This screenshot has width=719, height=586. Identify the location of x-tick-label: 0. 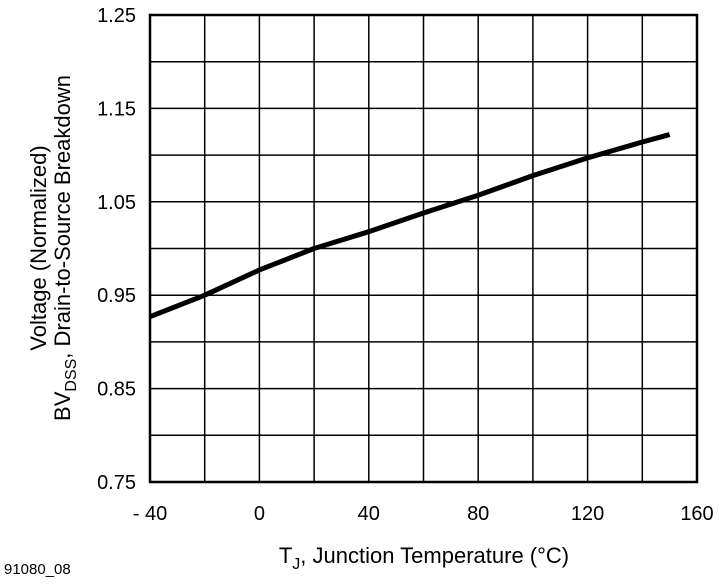
(259, 514).